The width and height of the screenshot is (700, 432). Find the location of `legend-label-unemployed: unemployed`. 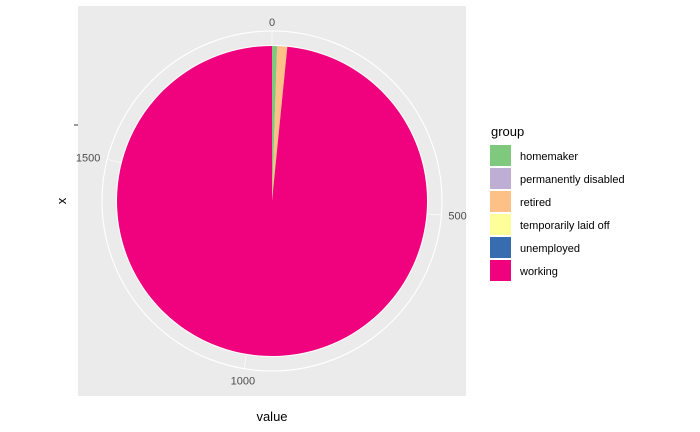

legend-label-unemployed: unemployed is located at coordinates (550, 249).